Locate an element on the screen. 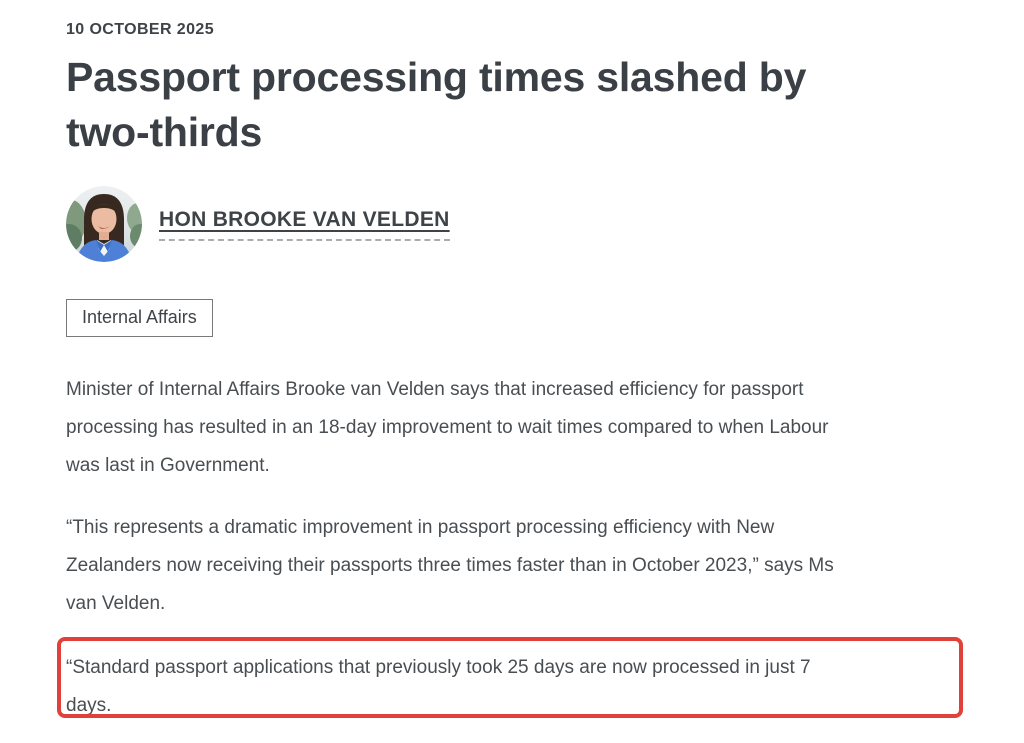 The height and width of the screenshot is (743, 1024). minister-name: HON BROOKE VAN VELDEN is located at coordinates (304, 219).